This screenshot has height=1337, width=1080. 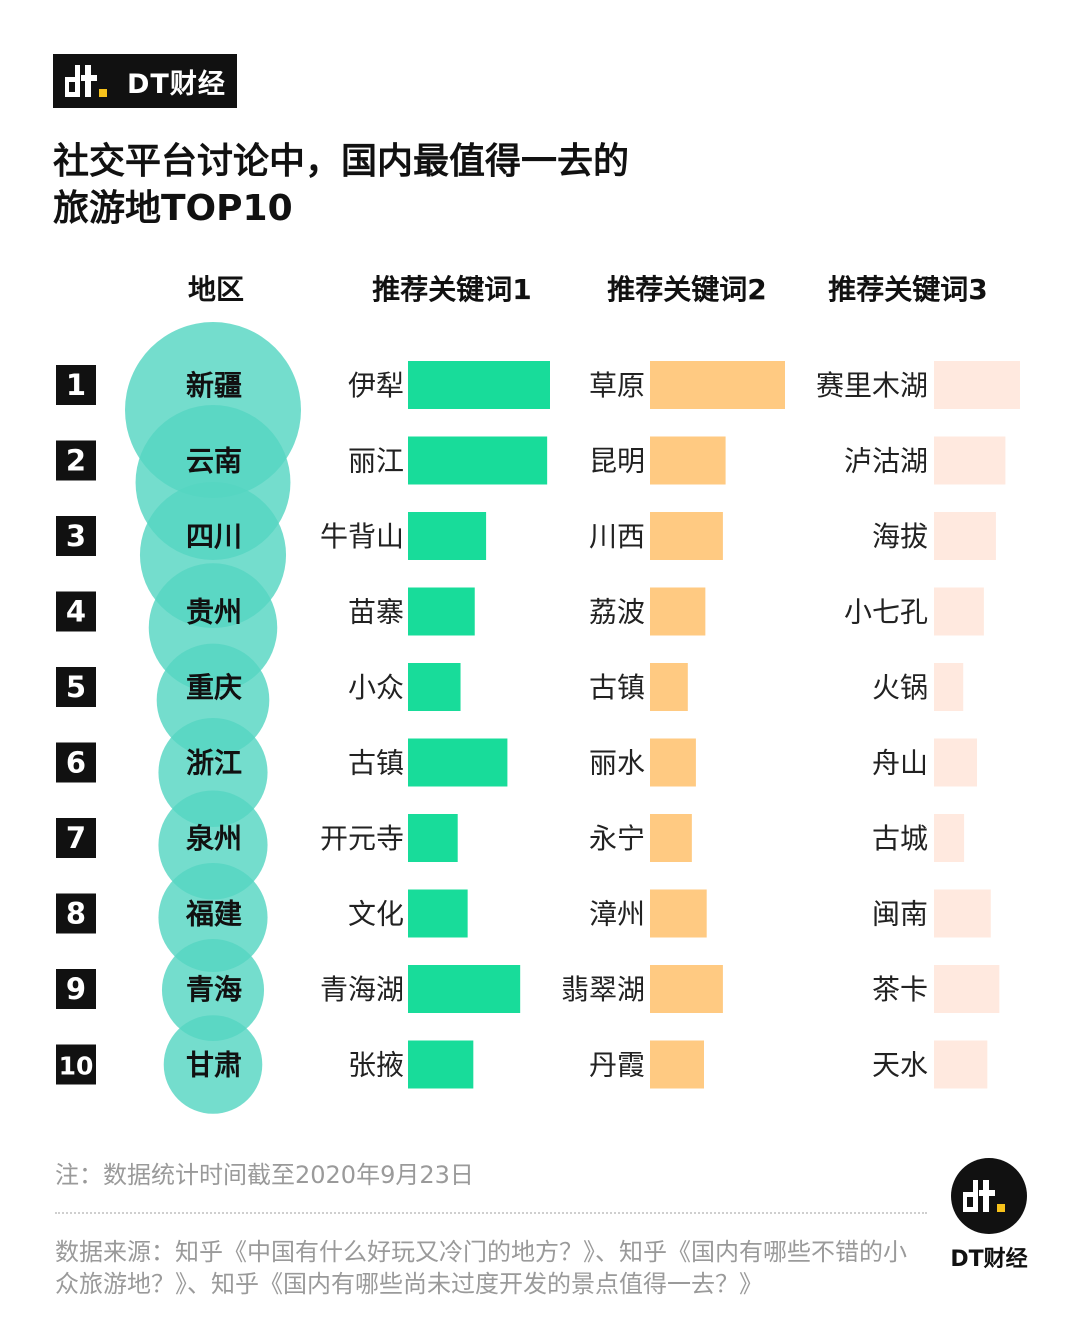 I want to click on rank-number: 1, so click(x=76, y=385).